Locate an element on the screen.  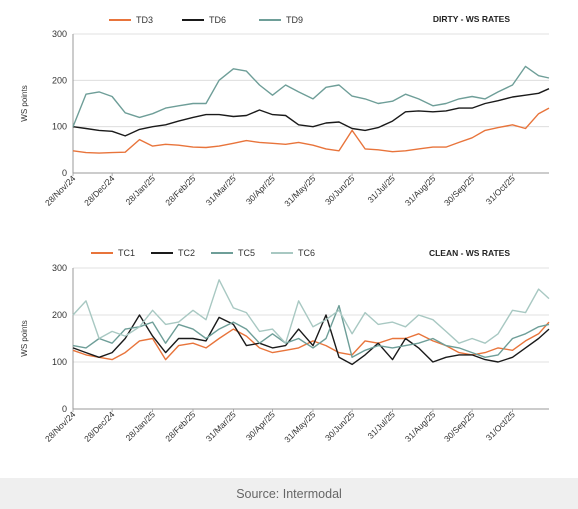
chart-title: DIRTY - WS RATES is located at coordinates (471, 19).